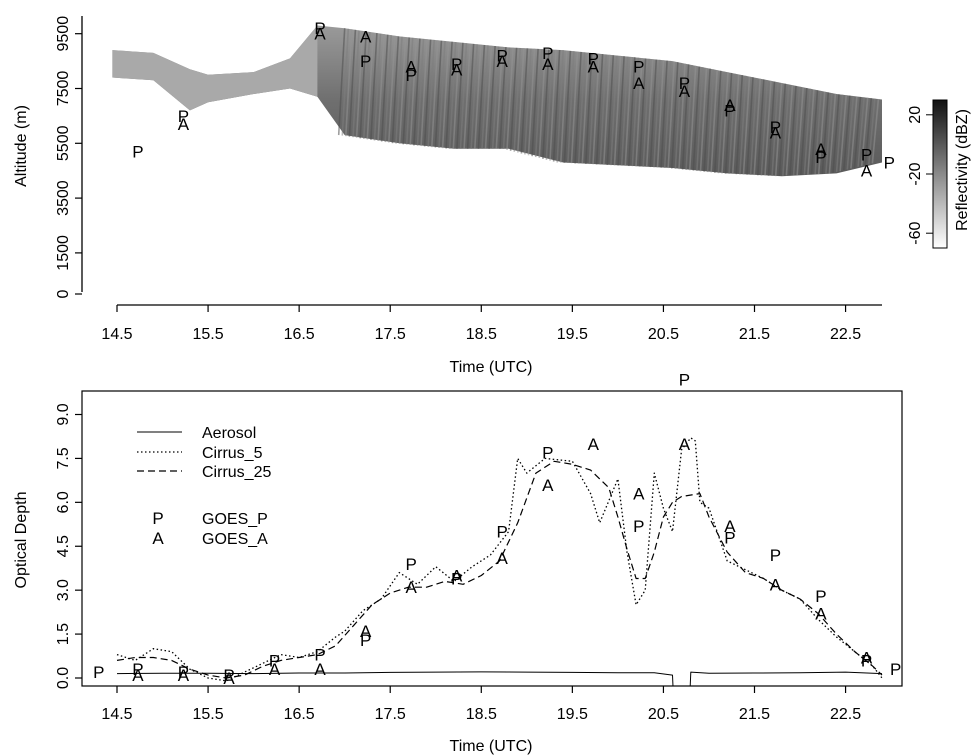 The width and height of the screenshot is (973, 755). I want to click on reflectivity-x-tick-label: 16.5, so click(299, 334).